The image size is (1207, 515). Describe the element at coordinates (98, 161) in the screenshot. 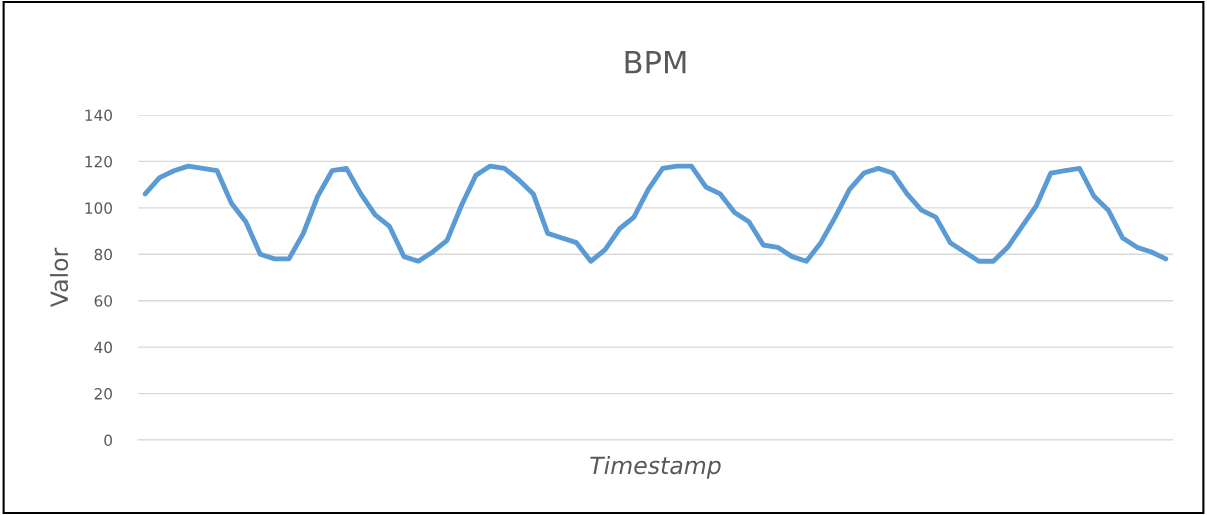

I see `y-tick-label: 120` at that location.